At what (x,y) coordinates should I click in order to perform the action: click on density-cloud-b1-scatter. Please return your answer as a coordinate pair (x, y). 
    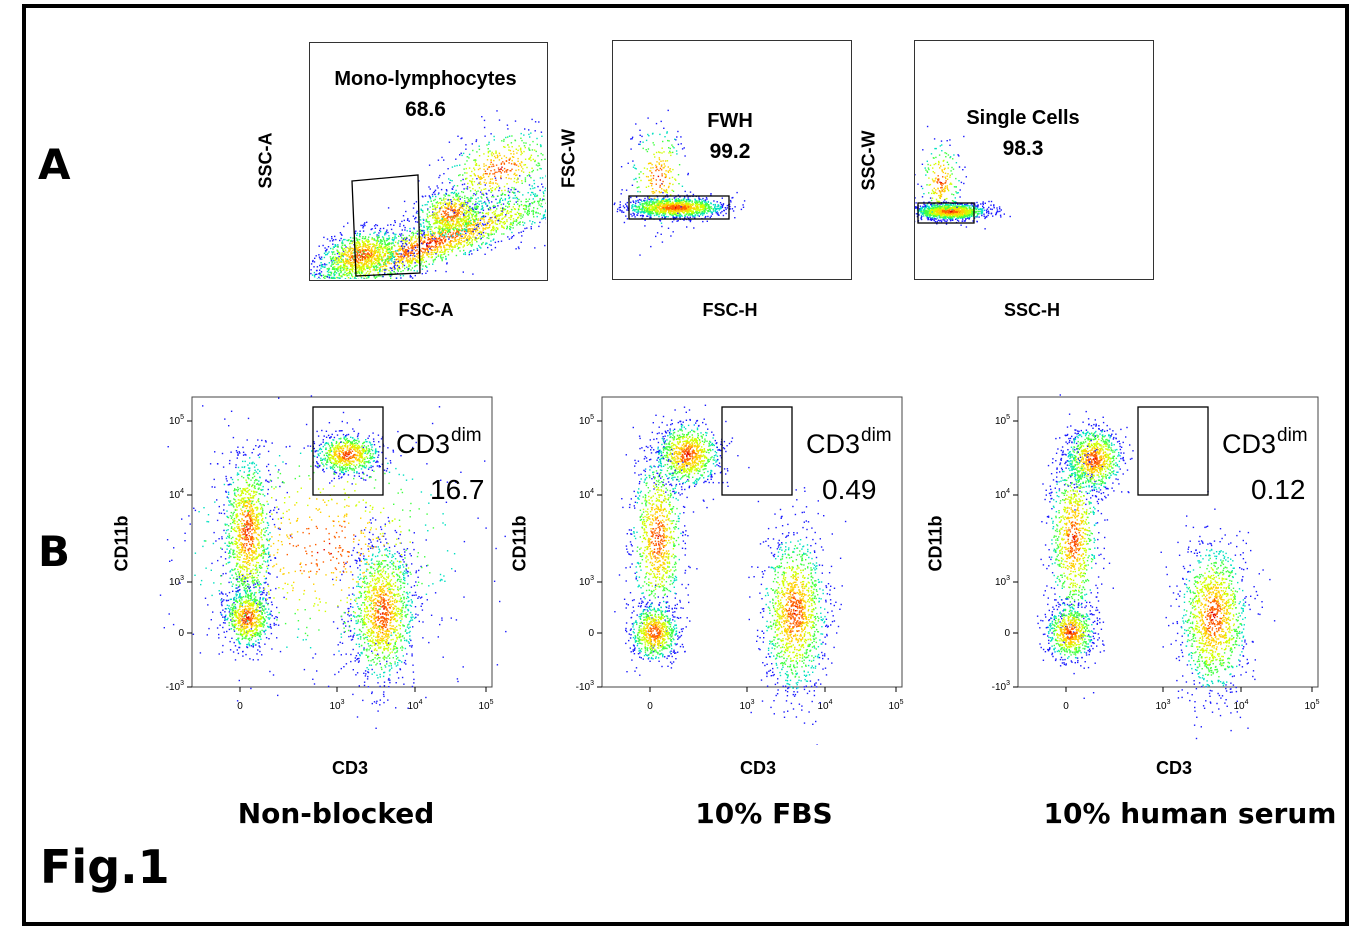
    Looking at the image, I should click on (333, 548).